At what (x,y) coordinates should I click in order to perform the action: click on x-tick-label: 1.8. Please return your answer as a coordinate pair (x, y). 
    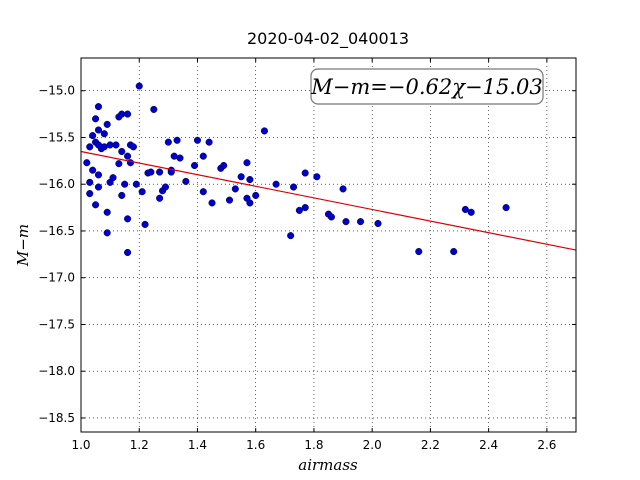
    Looking at the image, I should click on (313, 445).